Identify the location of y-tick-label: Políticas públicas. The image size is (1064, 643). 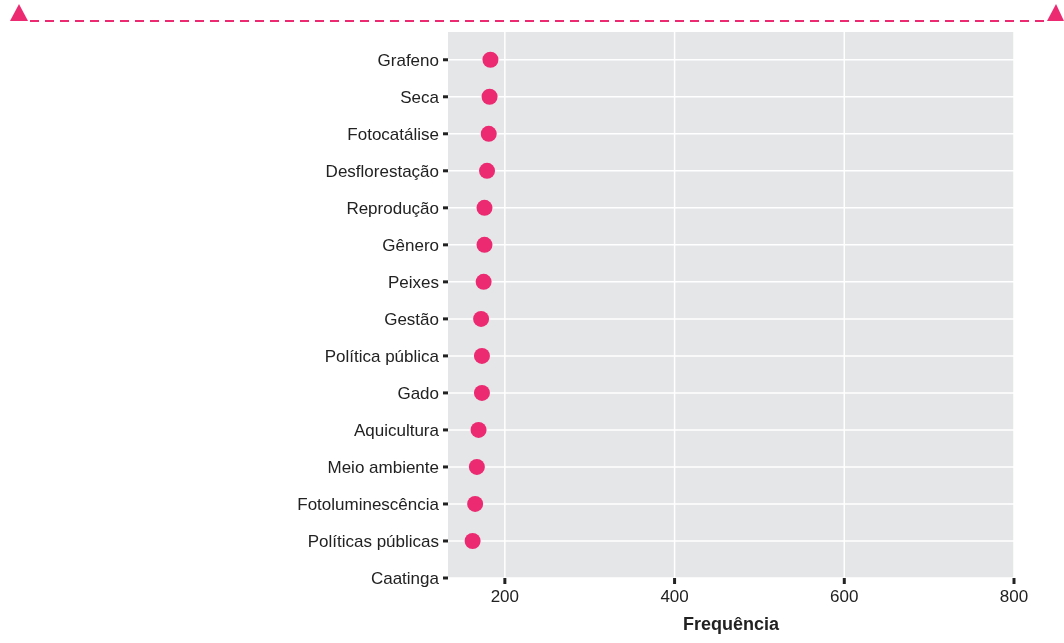
(373, 541).